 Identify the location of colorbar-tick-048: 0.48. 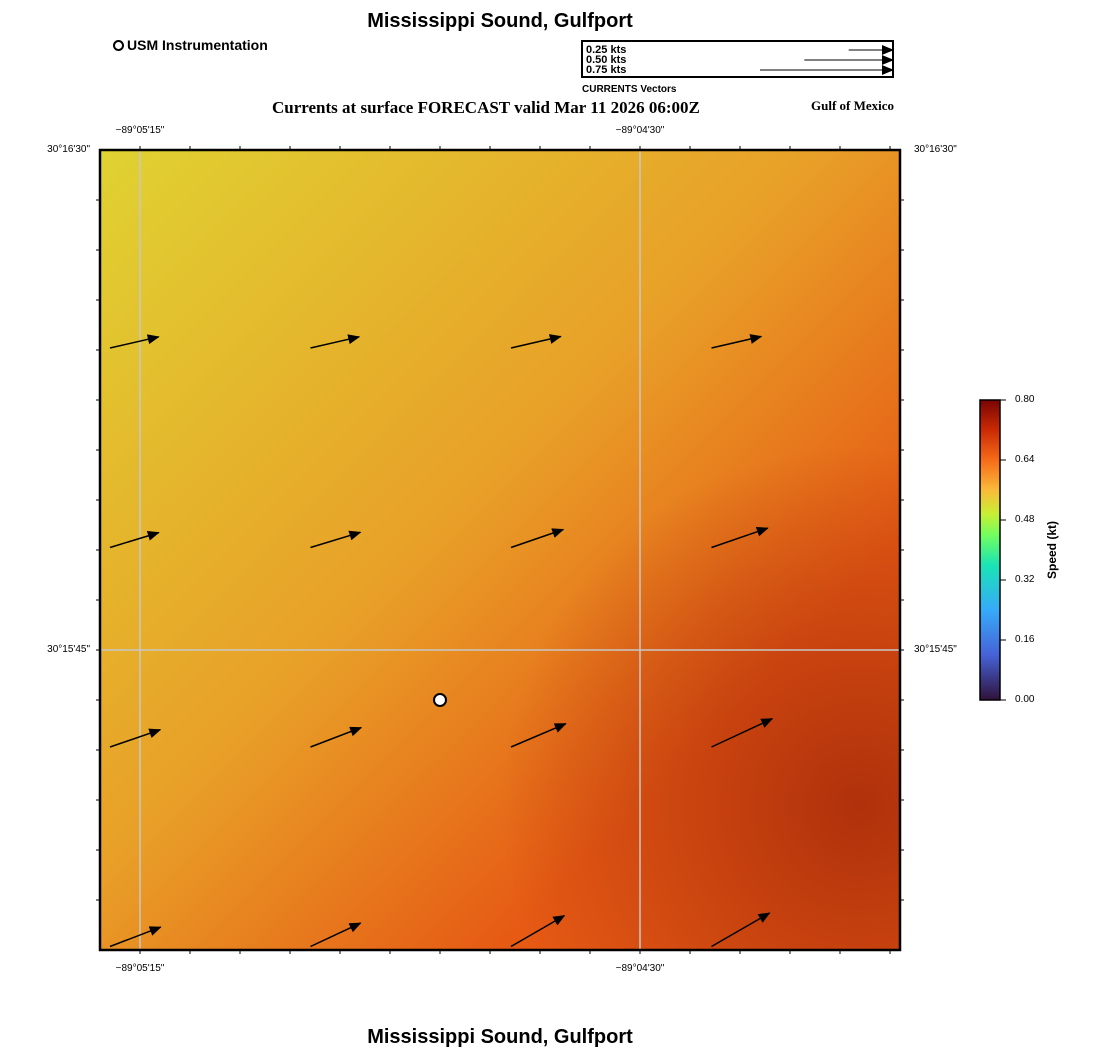
(1025, 519).